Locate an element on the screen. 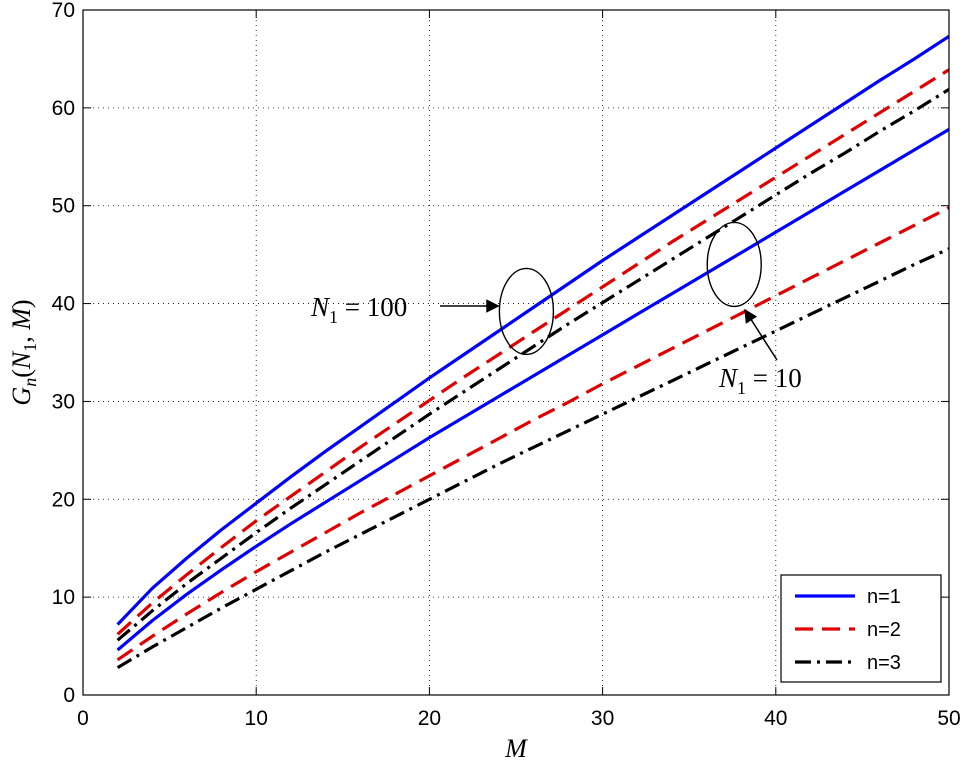  y-axis-label-text: Gn(N1, M) is located at coordinates (23, 352).